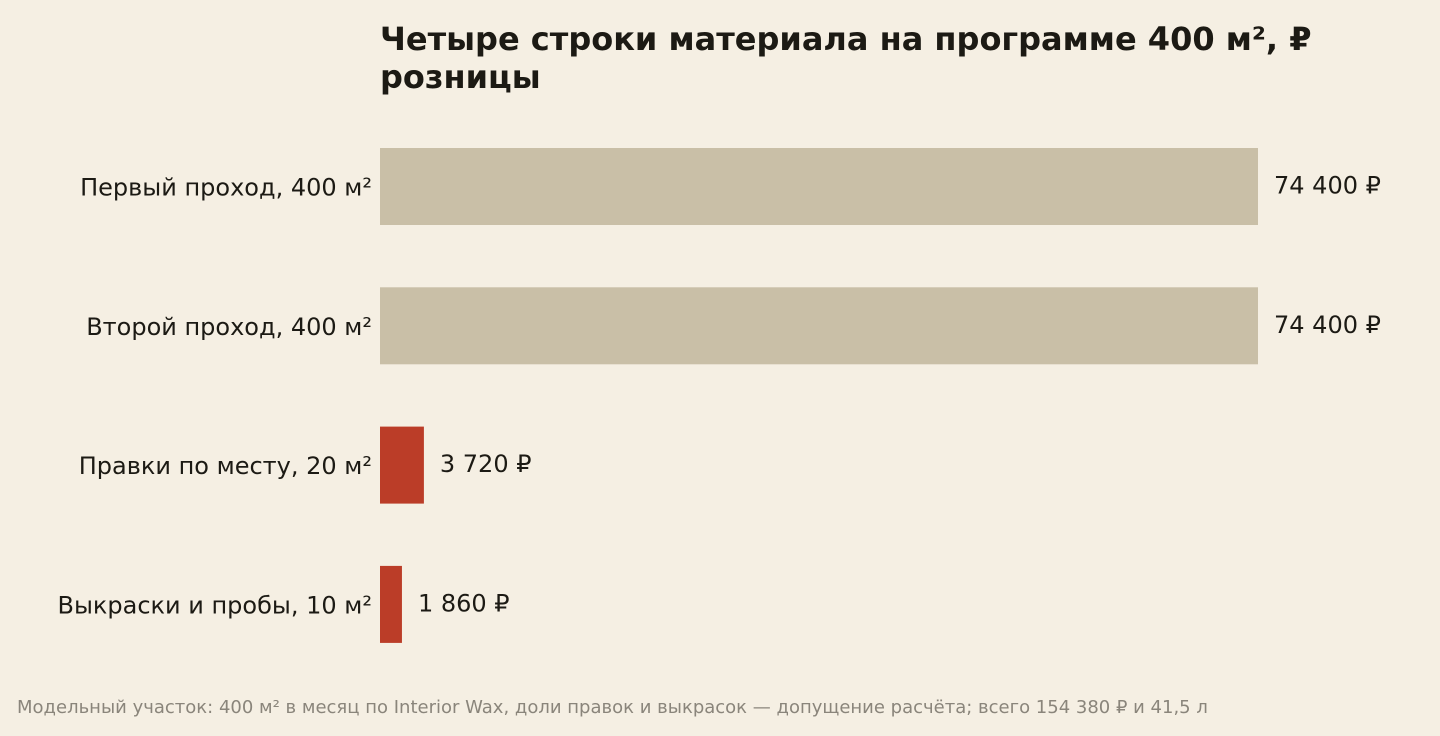 This screenshot has width=1440, height=736. Describe the element at coordinates (229, 327) in the screenshot. I see `category-label: Второй проход, 400 м²` at that location.